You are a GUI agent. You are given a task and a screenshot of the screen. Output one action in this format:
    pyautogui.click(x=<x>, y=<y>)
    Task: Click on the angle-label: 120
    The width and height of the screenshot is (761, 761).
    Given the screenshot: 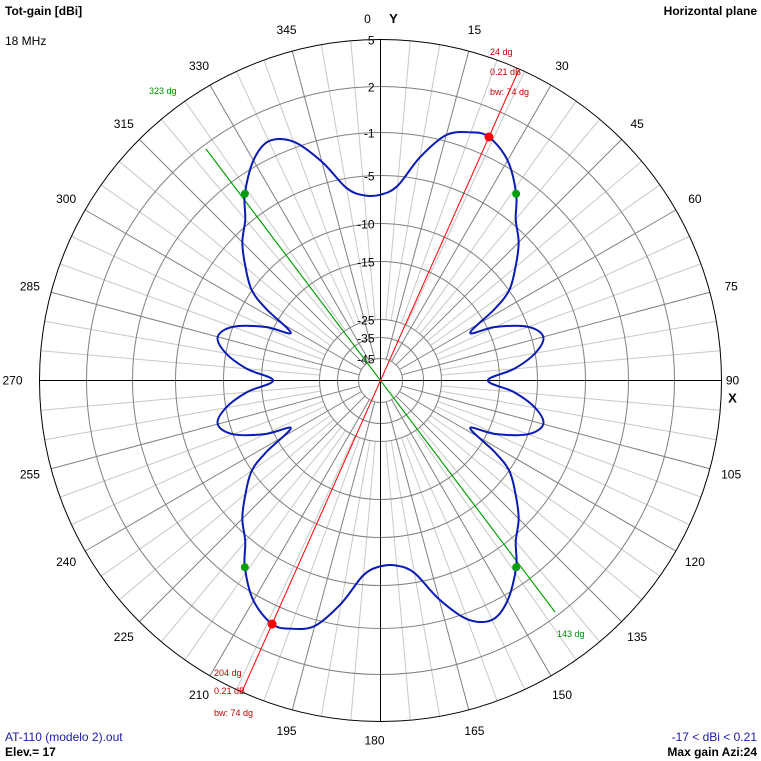 What is the action you would take?
    pyautogui.click(x=695, y=562)
    